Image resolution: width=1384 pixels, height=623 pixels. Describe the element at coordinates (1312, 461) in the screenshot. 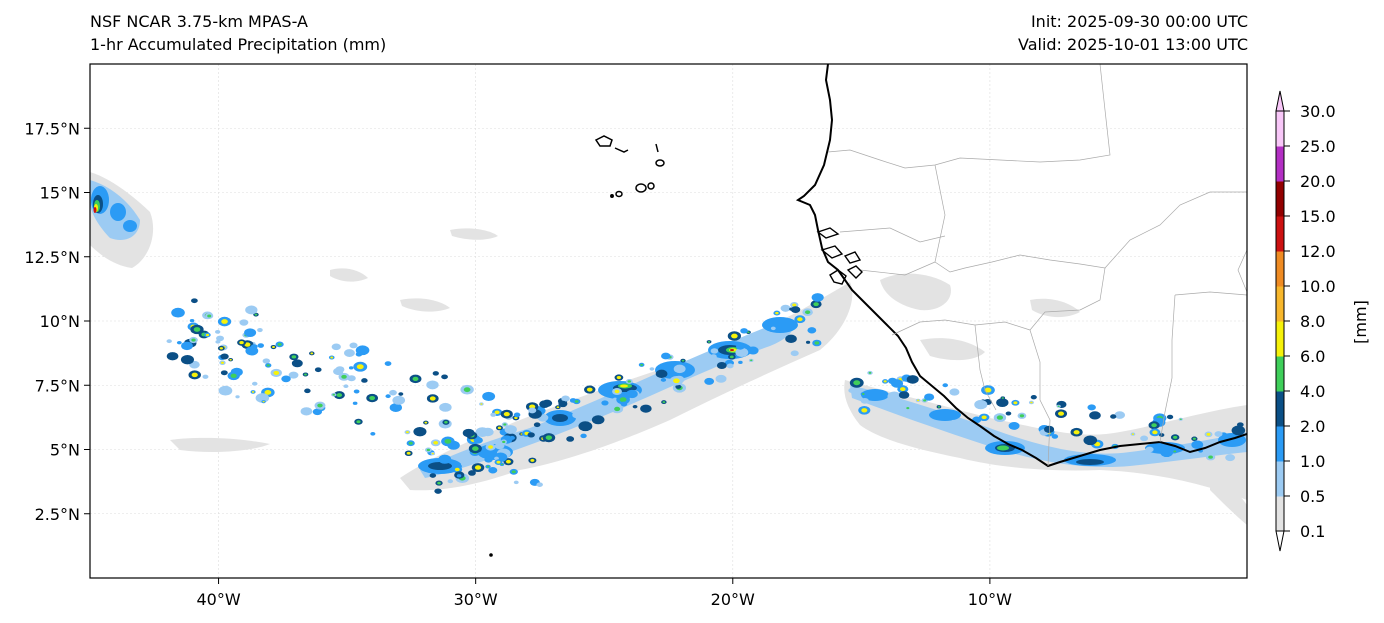

I see `colorbar-level-label: 1.0` at that location.